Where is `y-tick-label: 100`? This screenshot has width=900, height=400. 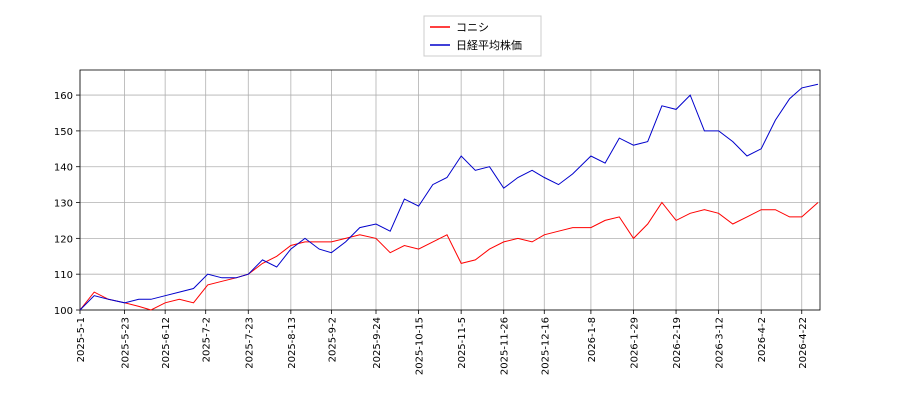 y-tick-label: 100 is located at coordinates (63, 311).